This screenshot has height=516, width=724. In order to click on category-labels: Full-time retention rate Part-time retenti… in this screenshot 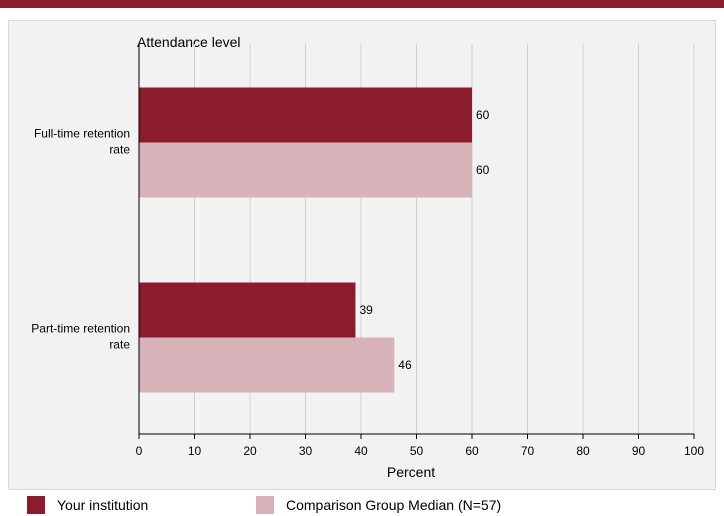, I will do `click(80, 239)`.